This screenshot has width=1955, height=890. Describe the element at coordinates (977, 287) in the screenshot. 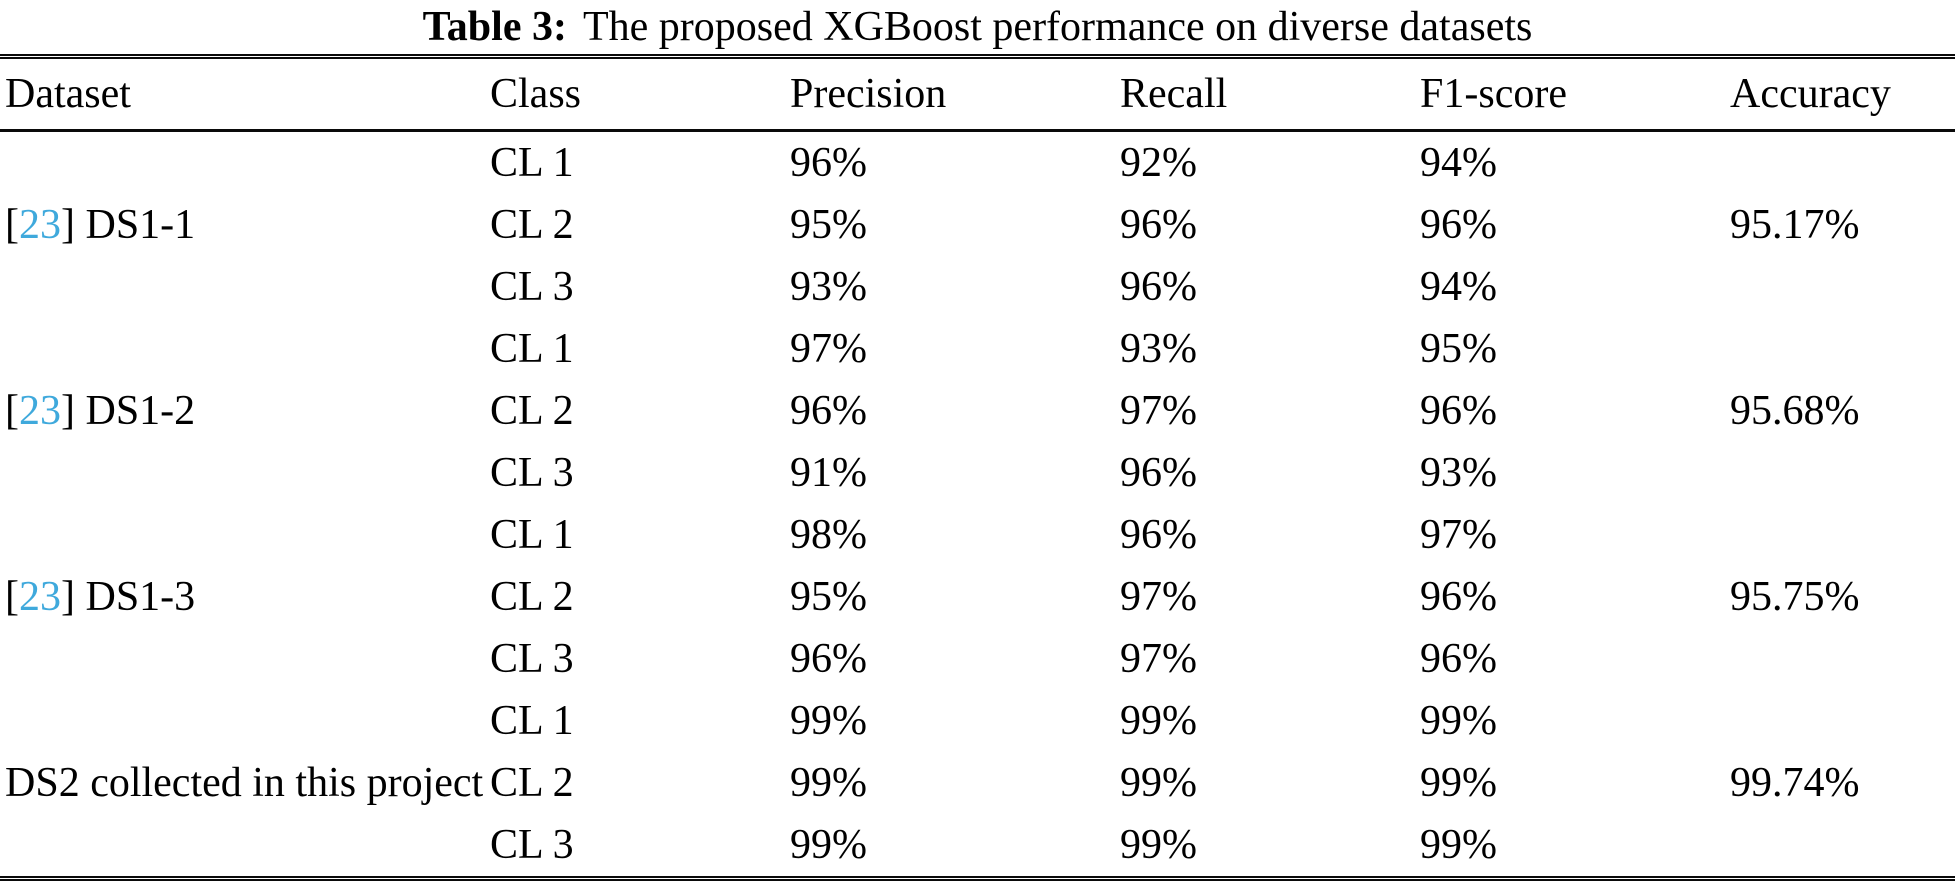

I see `table-row: CL 3 93% 96% 94%` at that location.